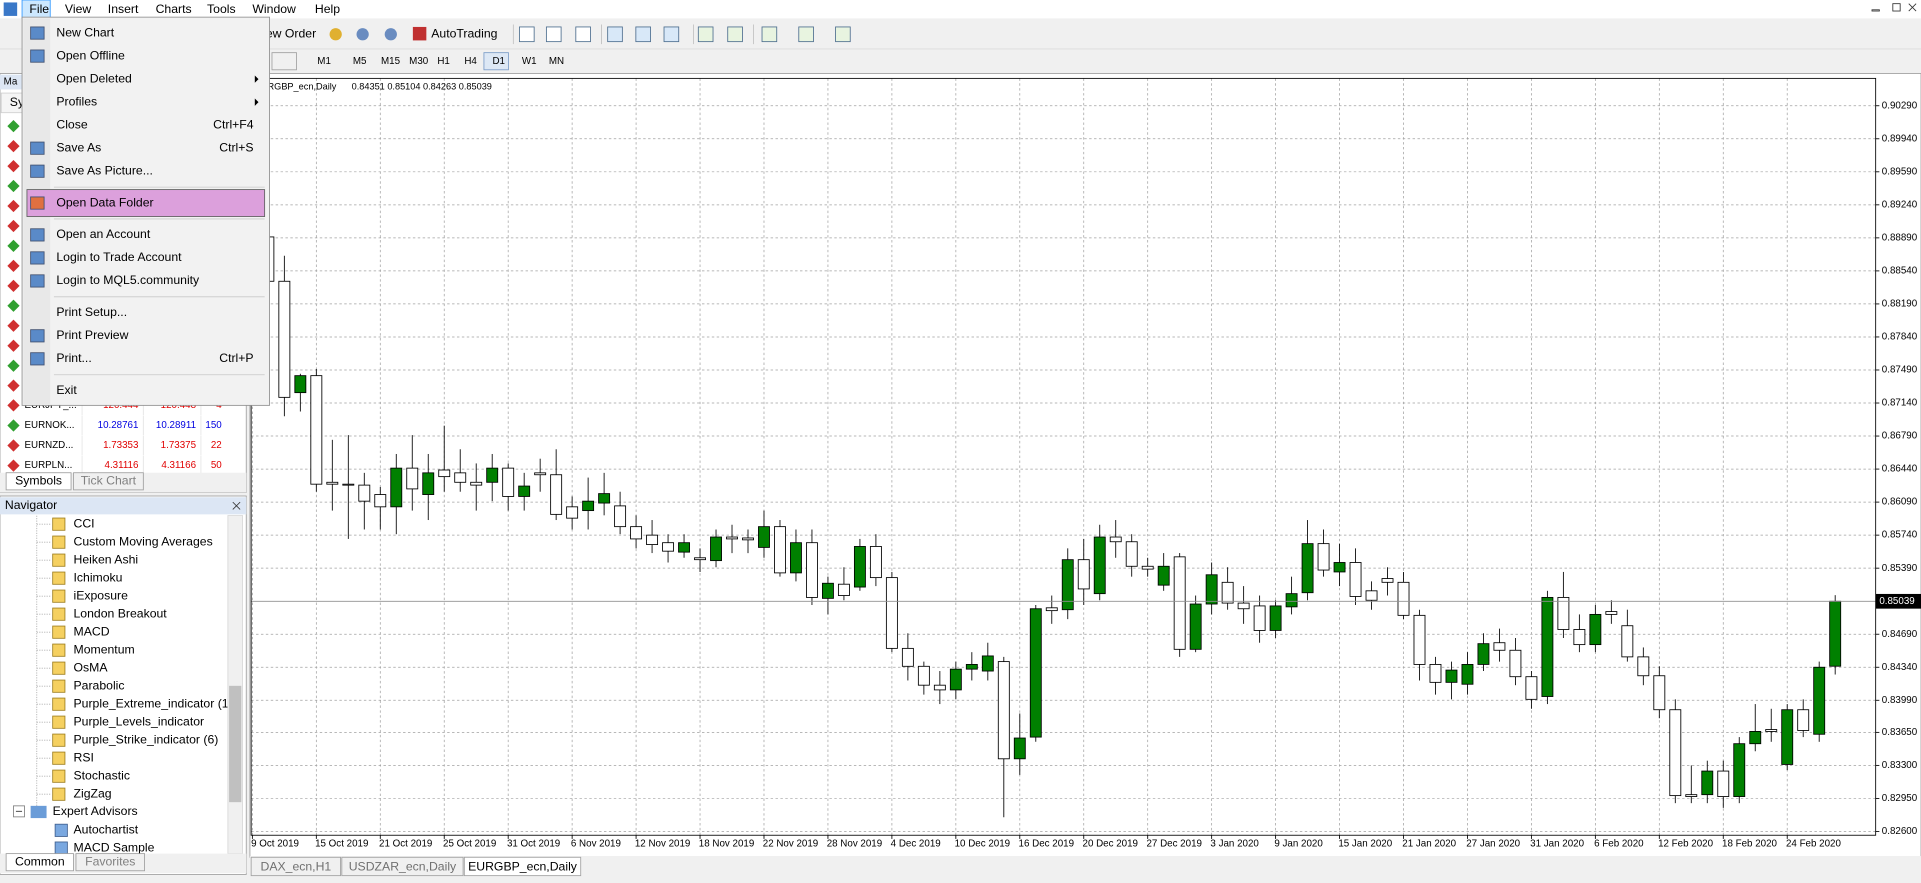 This screenshot has width=1921, height=883. I want to click on menu-item: Close, so click(71, 124).